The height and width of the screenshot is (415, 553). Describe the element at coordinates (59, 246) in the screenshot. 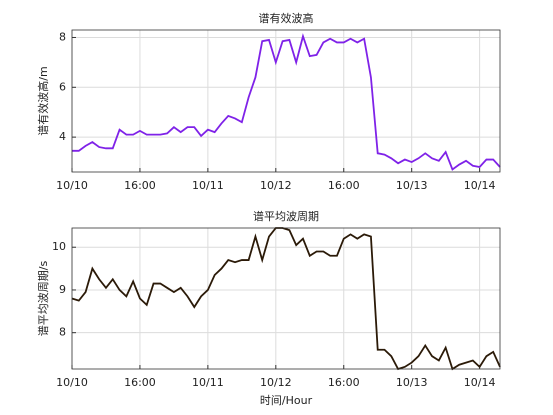

I see `y-tick-label: 10` at that location.